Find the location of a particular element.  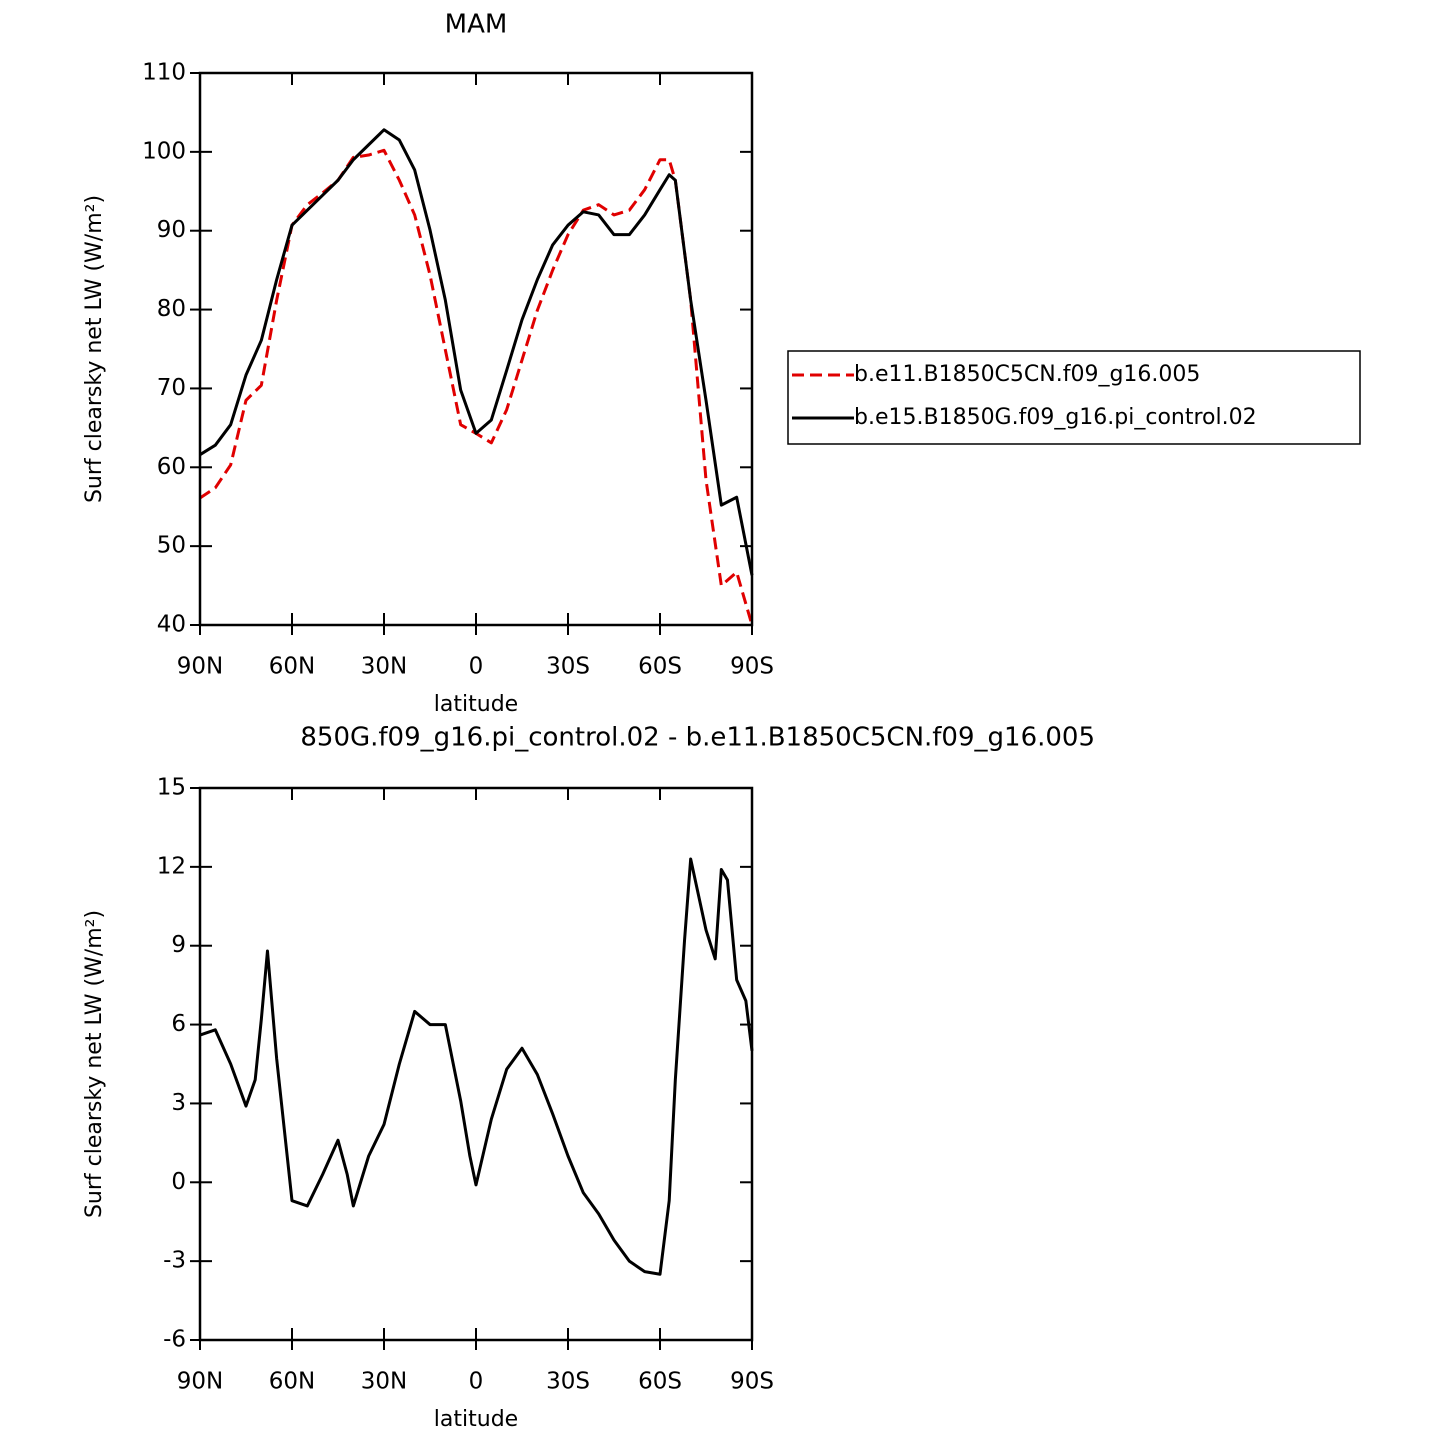

y-tick-label: 9 is located at coordinates (178, 945).